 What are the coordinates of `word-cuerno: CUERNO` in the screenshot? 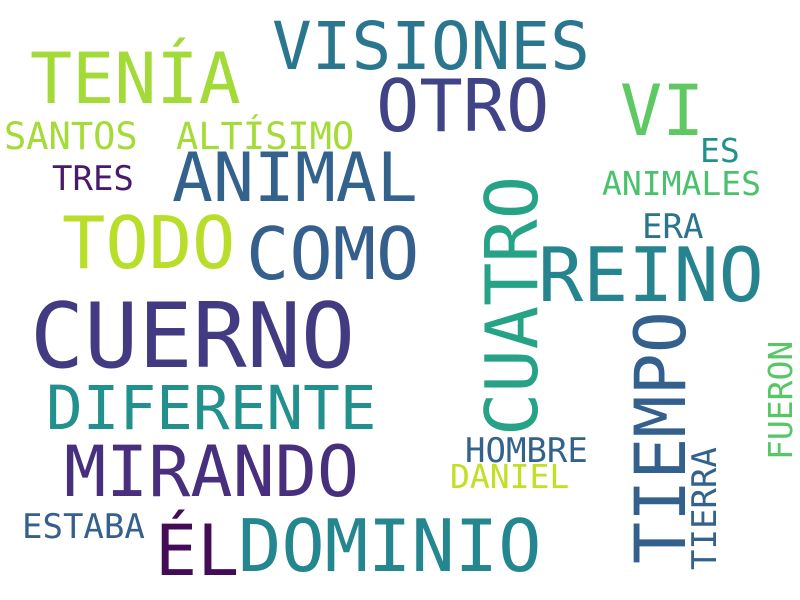 It's located at (193, 336).